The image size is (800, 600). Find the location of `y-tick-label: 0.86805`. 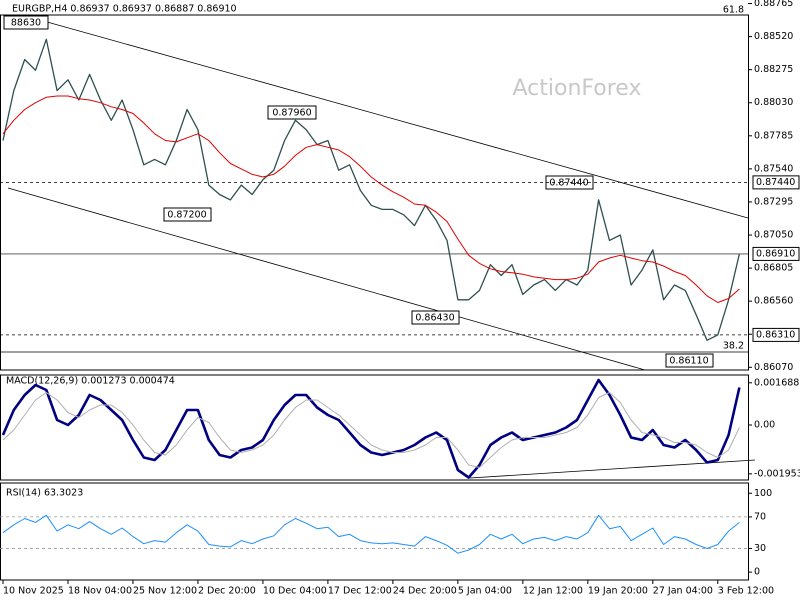

y-tick-label: 0.86805 is located at coordinates (773, 268).